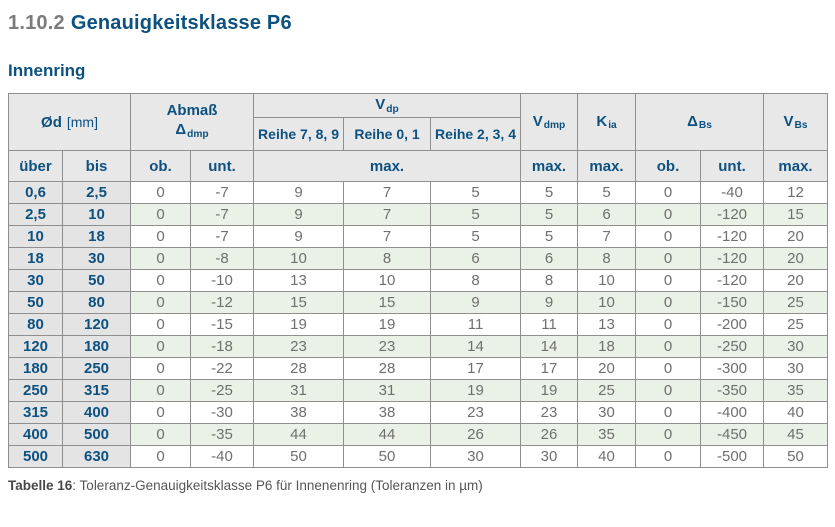  I want to click on diameter-range-cell: 630, so click(96, 456).